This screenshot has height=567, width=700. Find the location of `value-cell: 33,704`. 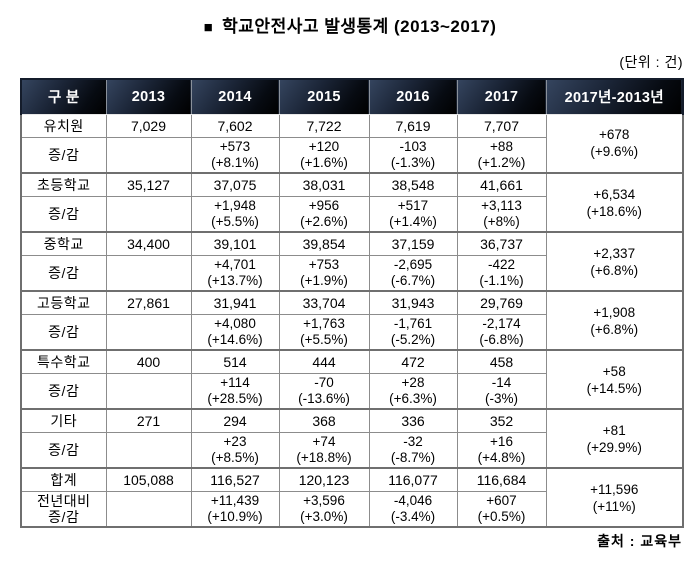

value-cell: 33,704 is located at coordinates (324, 302).